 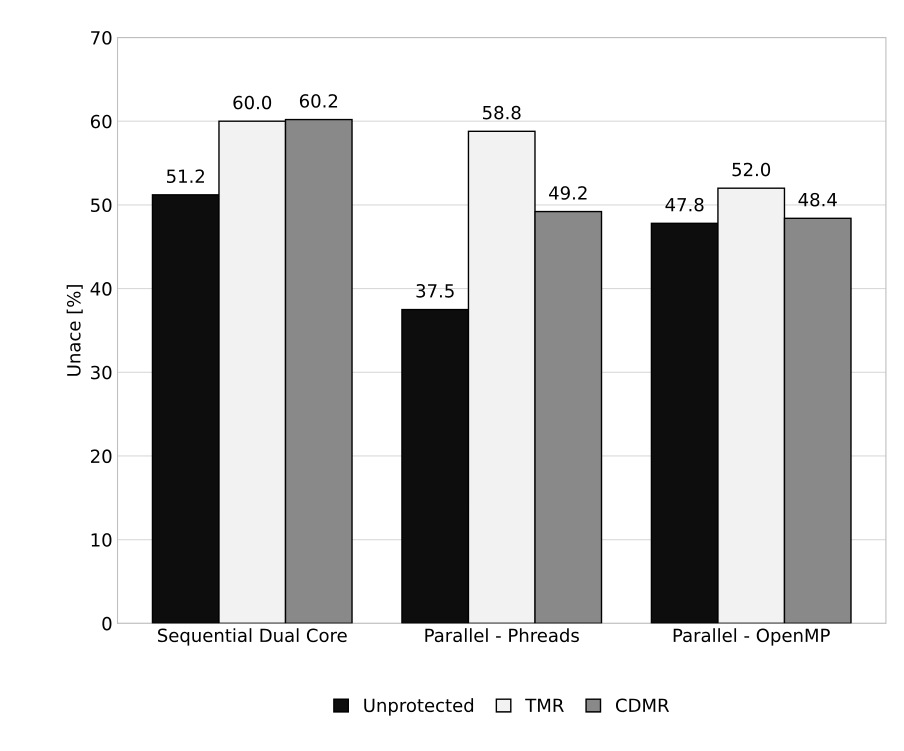 What do you see at coordinates (435, 291) in the screenshot?
I see `text: 37.5` at bounding box center [435, 291].